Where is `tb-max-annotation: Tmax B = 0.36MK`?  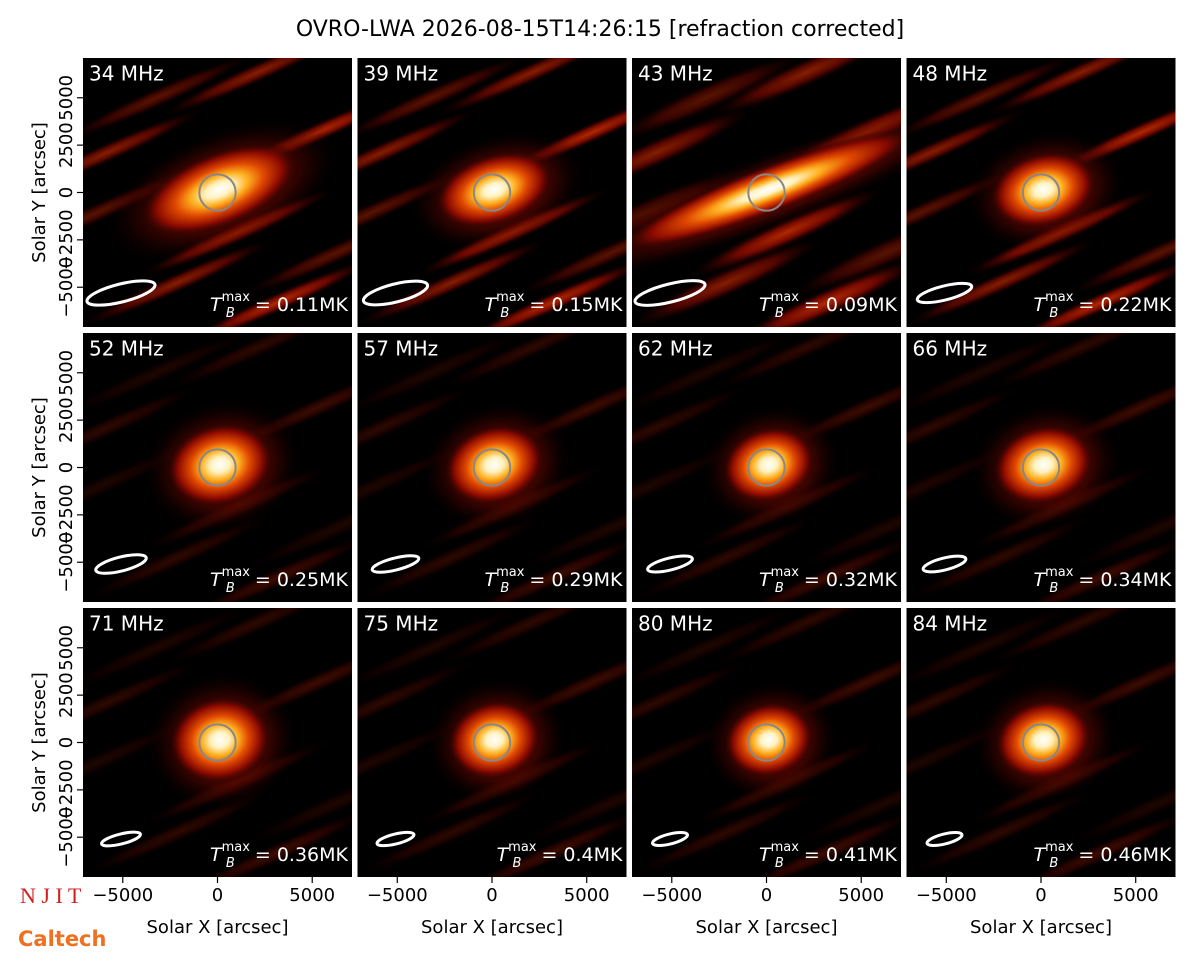 tb-max-annotation: Tmax B = 0.36MK is located at coordinates (279, 855).